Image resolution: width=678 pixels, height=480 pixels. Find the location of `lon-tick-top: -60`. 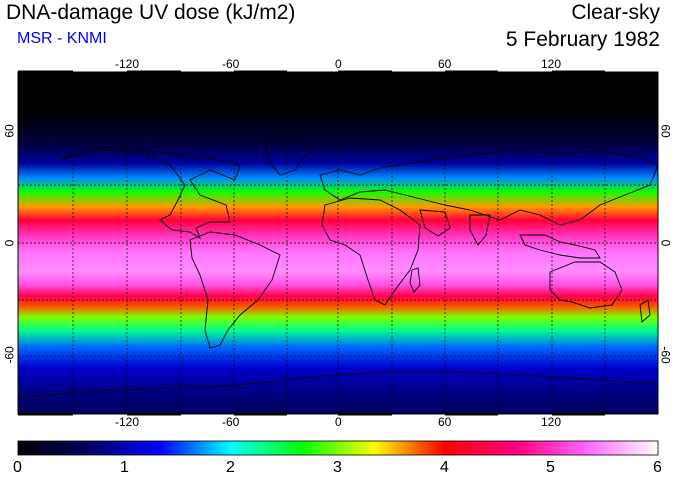

lon-tick-top: -60 is located at coordinates (231, 64).